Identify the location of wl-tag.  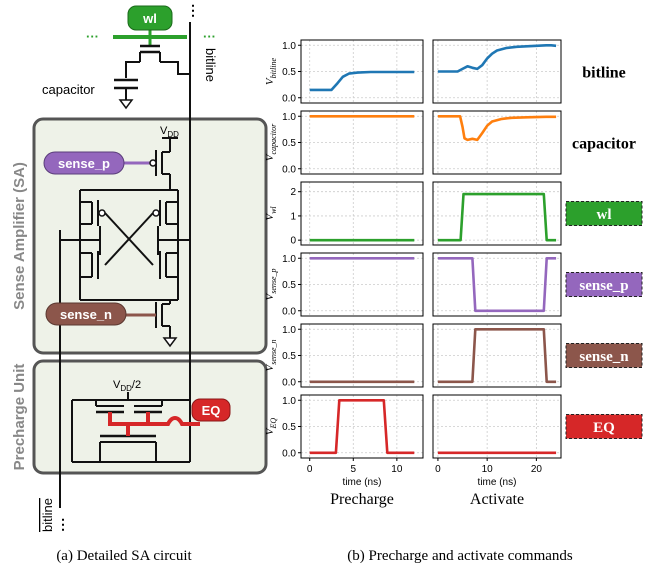
(150, 18).